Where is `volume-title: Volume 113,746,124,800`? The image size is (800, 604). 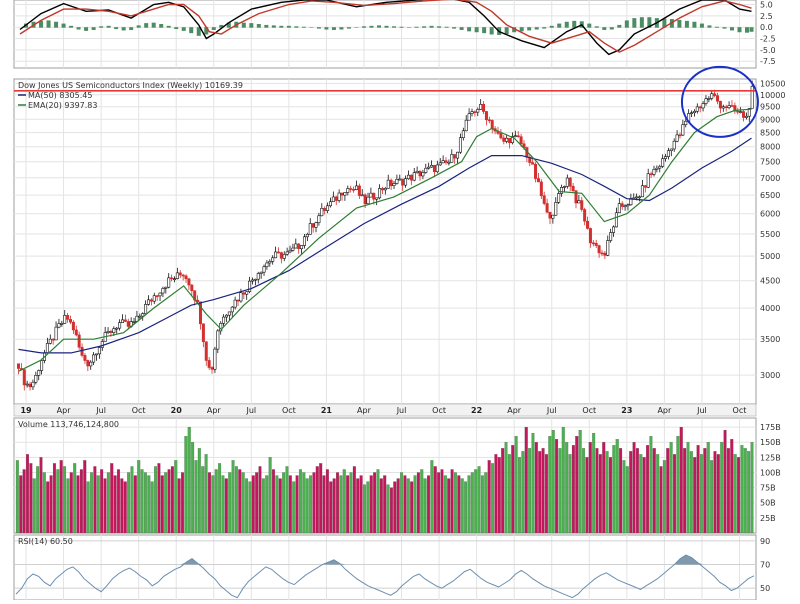 volume-title: Volume 113,746,124,800 is located at coordinates (68, 424).